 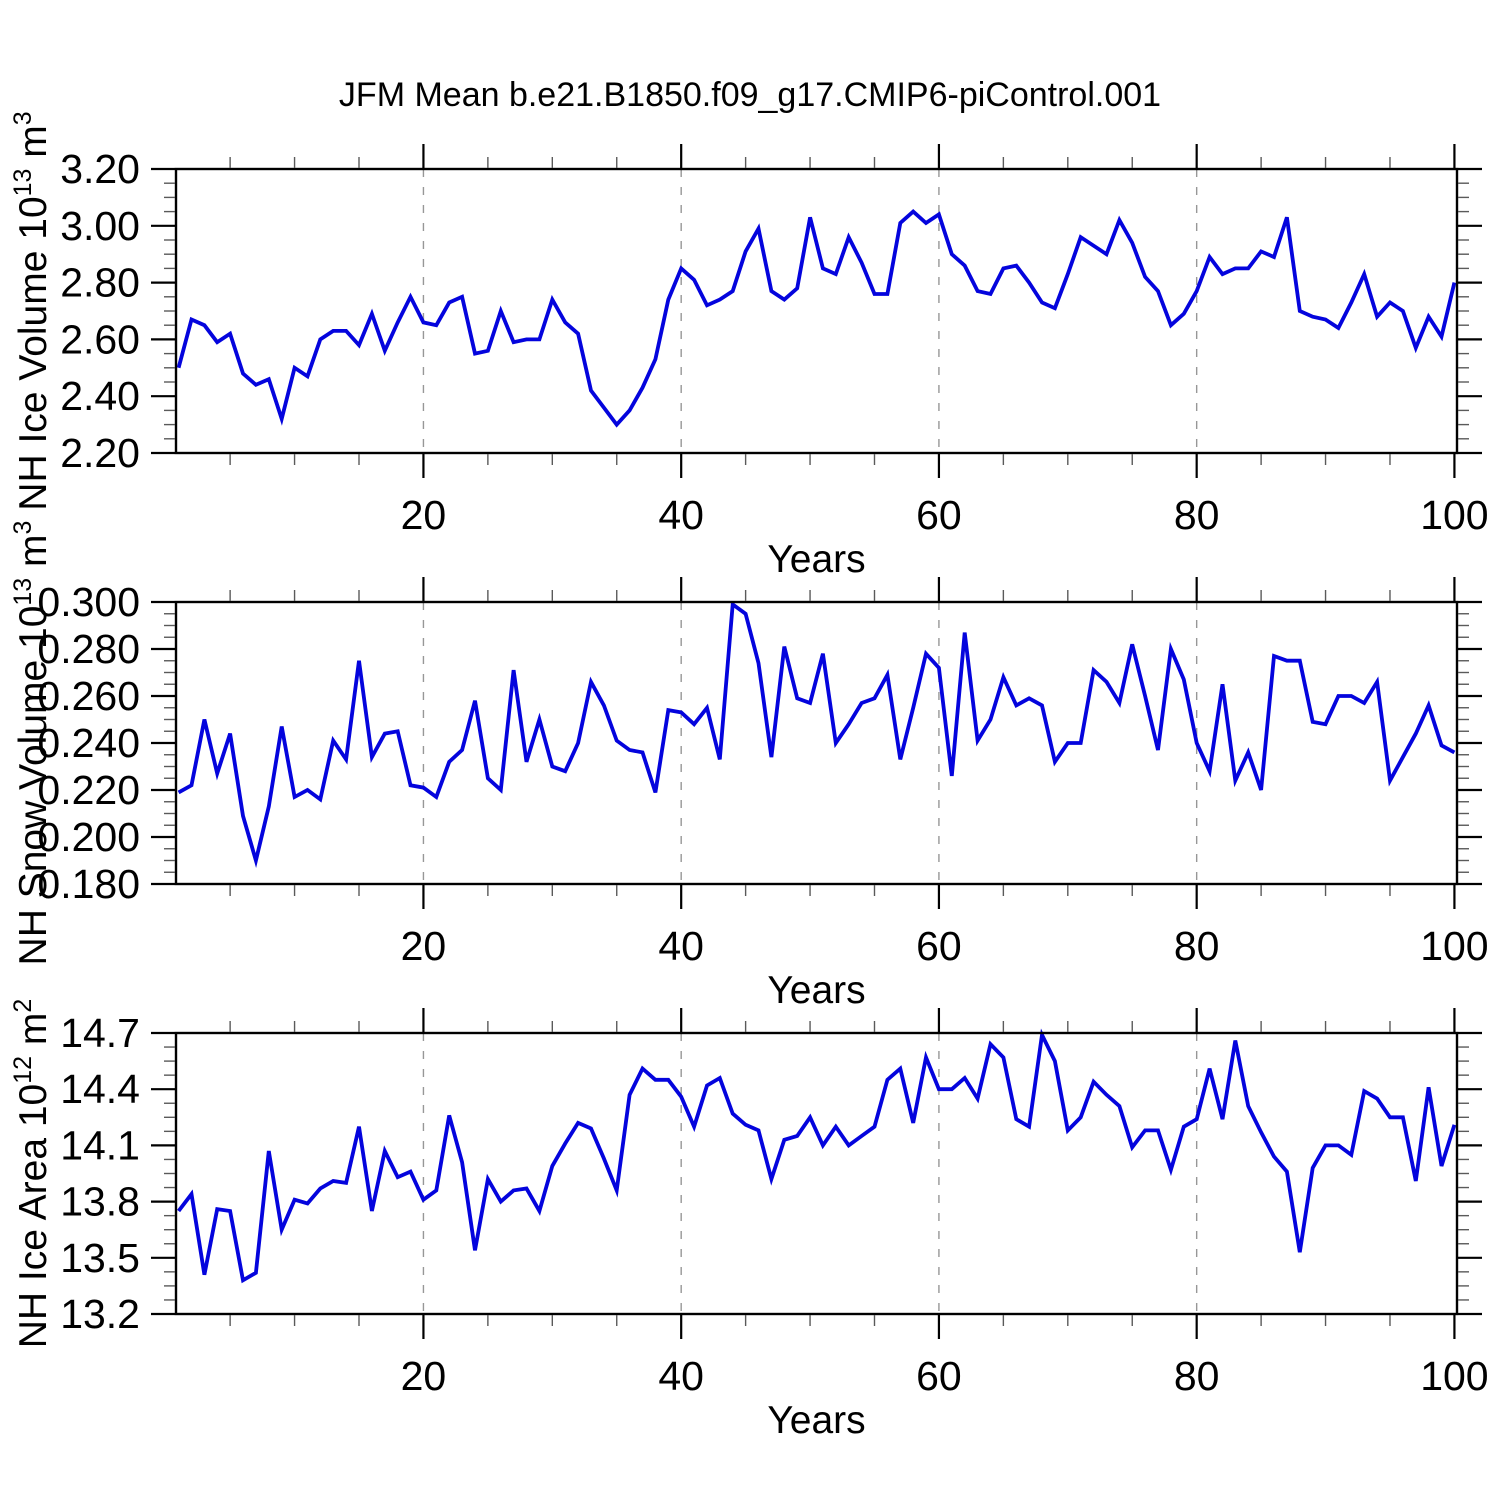 I want to click on nh-ice-volume-x-tick-label: 60, so click(x=939, y=515).